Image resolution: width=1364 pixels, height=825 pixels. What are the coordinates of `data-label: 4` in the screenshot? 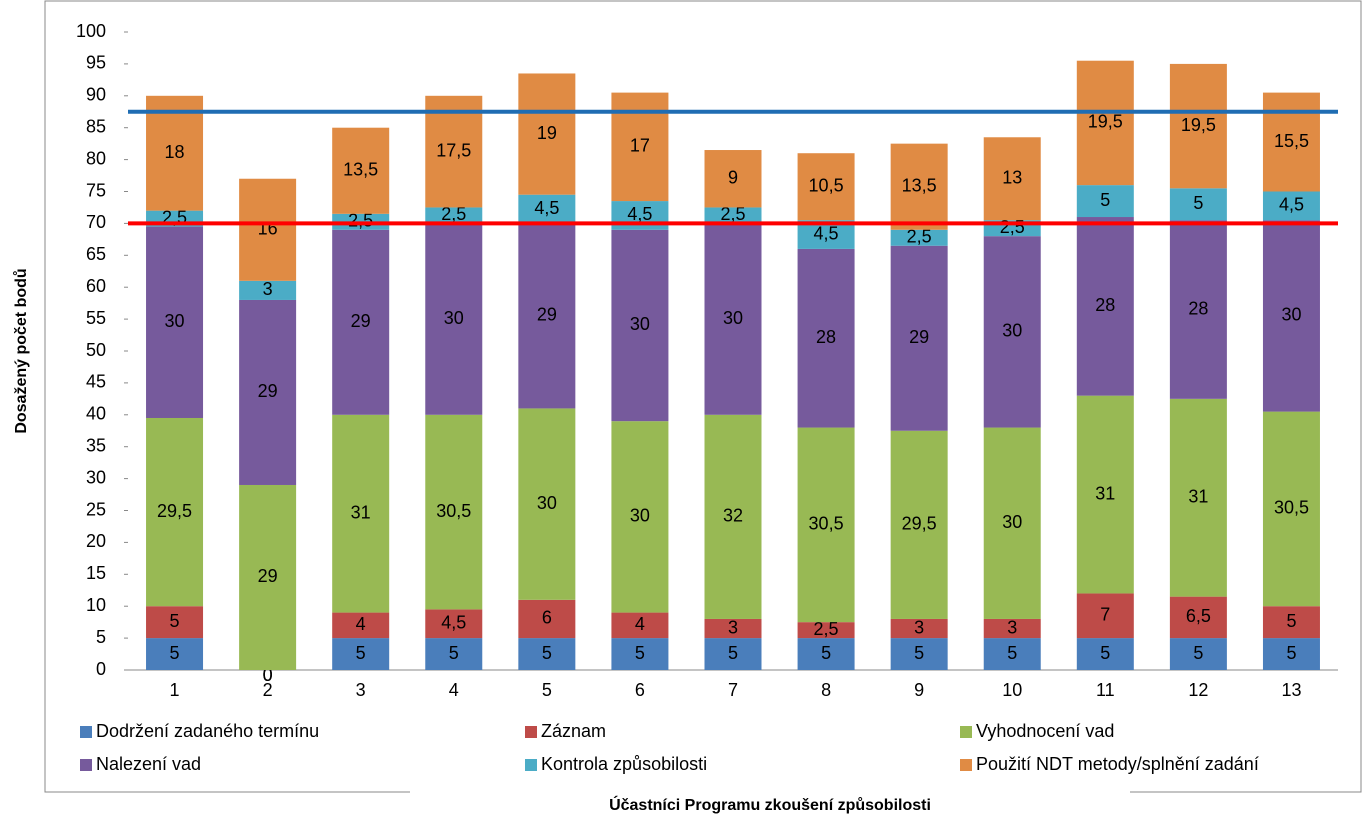 It's located at (361, 624).